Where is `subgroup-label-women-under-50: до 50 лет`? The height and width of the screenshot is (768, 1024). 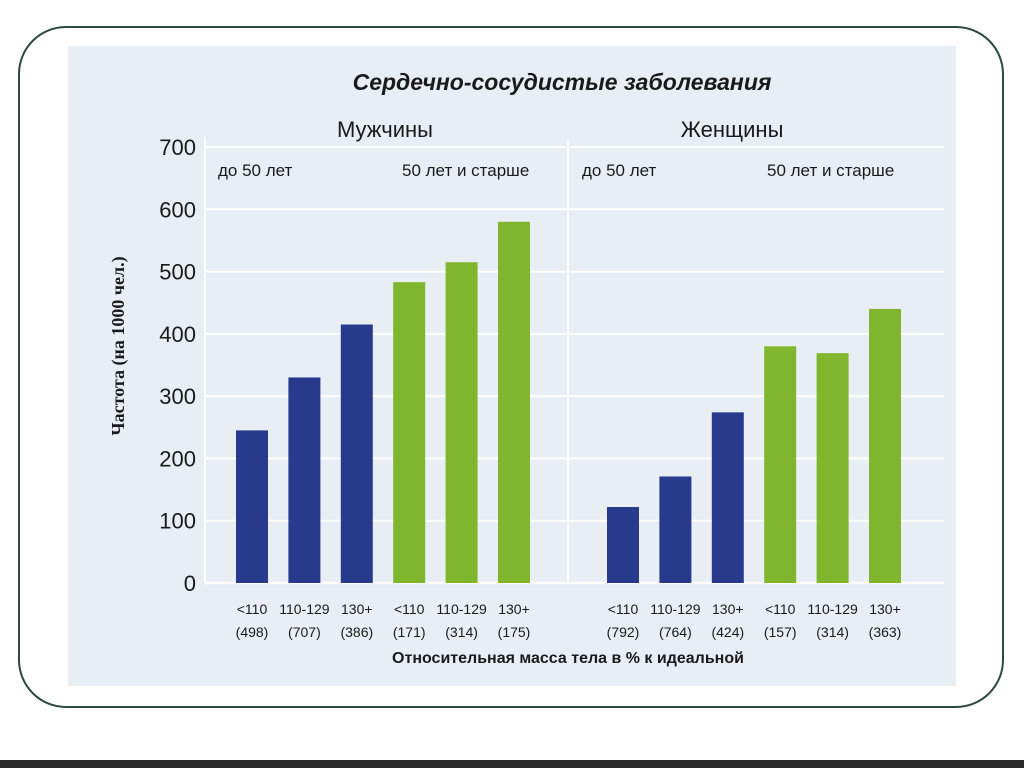
subgroup-label-women-under-50: до 50 лет is located at coordinates (619, 170).